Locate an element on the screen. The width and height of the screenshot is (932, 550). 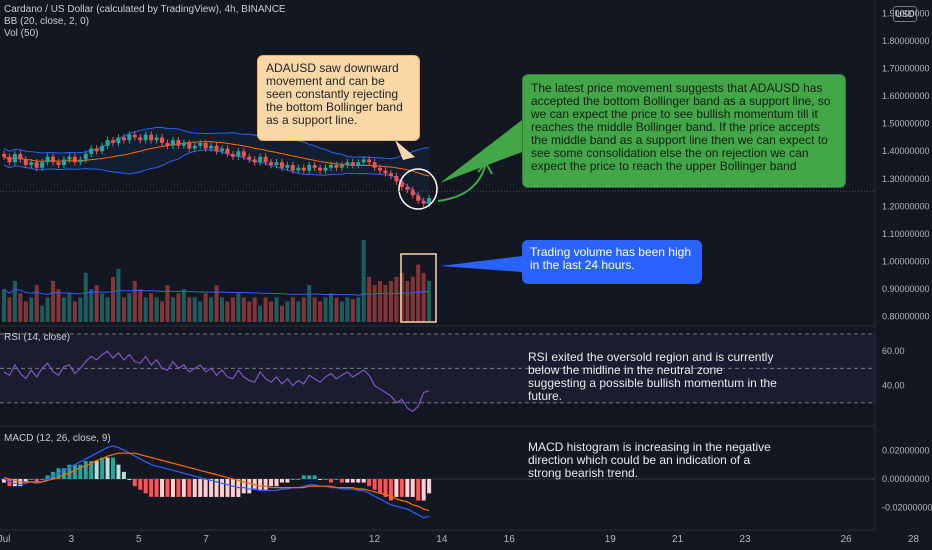
macd-line is located at coordinates (216, 482).